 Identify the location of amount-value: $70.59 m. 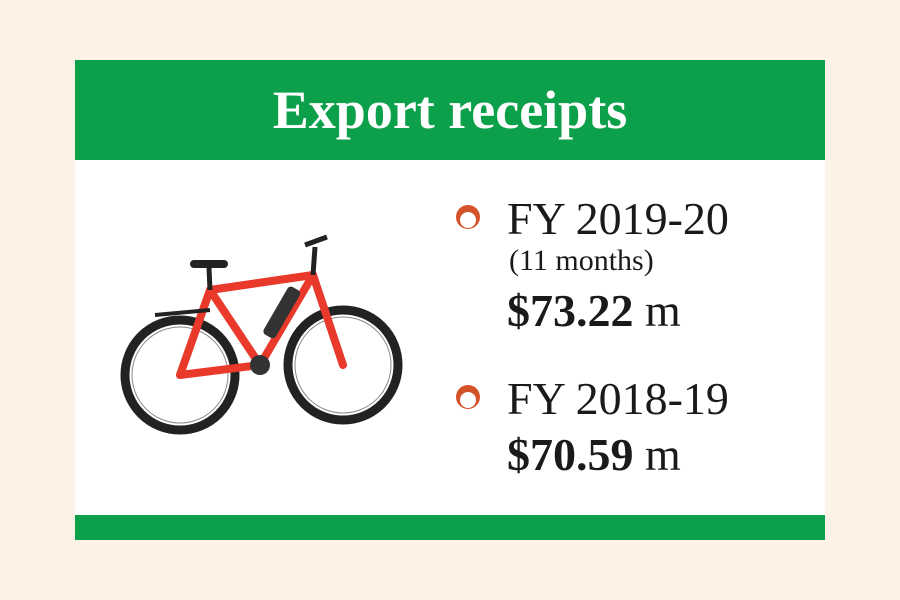
(594, 454).